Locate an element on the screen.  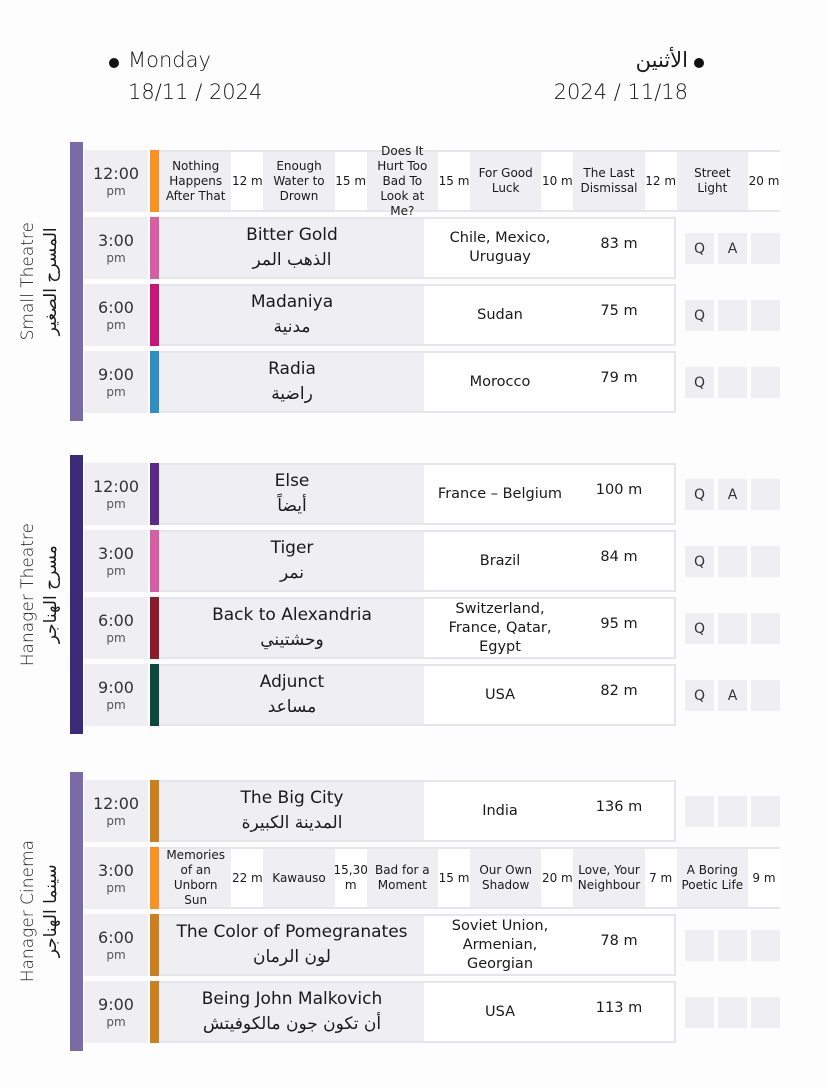
title-cell: Radia راضية is located at coordinates (292, 382).